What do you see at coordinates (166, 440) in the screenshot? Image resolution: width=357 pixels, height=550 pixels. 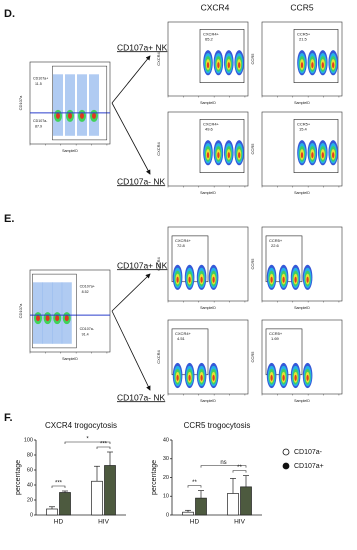 I see `y-tick-label: 40` at bounding box center [166, 440].